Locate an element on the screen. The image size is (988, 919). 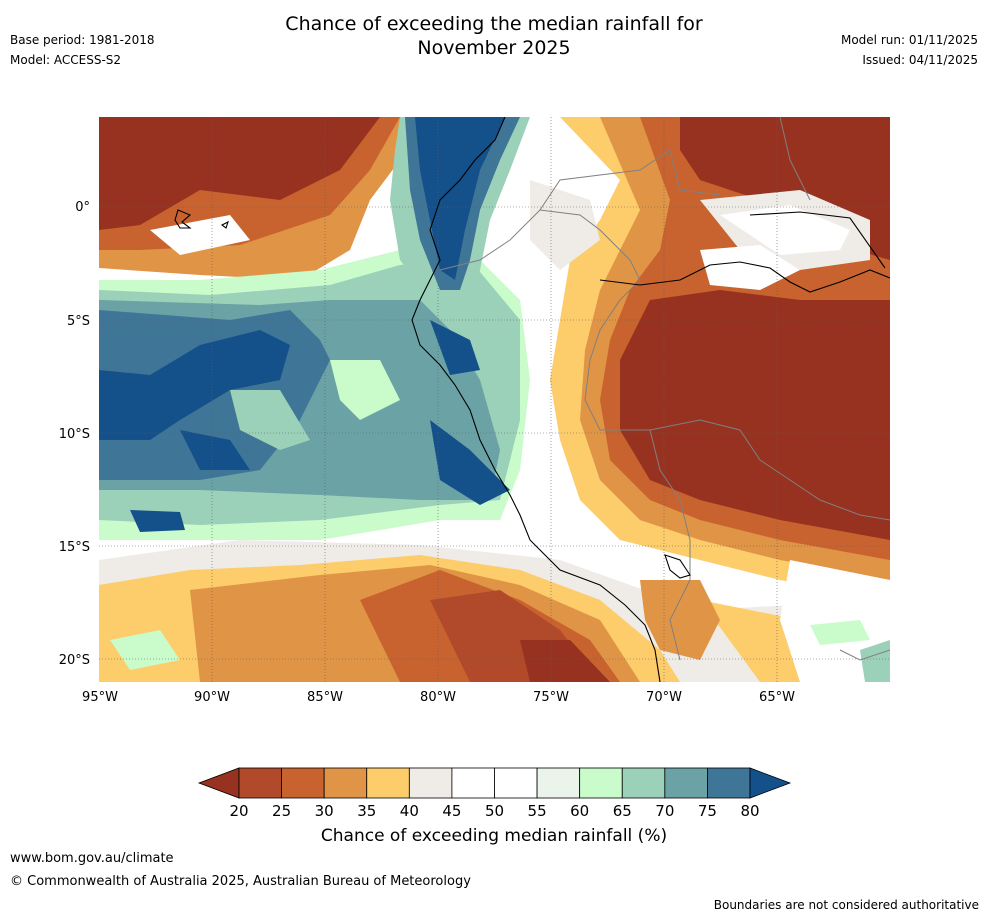
colorbar-cells is located at coordinates (494, 783).